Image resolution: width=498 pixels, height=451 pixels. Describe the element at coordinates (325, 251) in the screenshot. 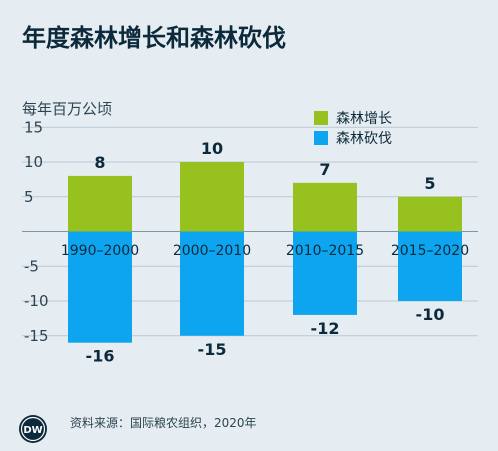

I see `category-label: 2010–2015` at that location.